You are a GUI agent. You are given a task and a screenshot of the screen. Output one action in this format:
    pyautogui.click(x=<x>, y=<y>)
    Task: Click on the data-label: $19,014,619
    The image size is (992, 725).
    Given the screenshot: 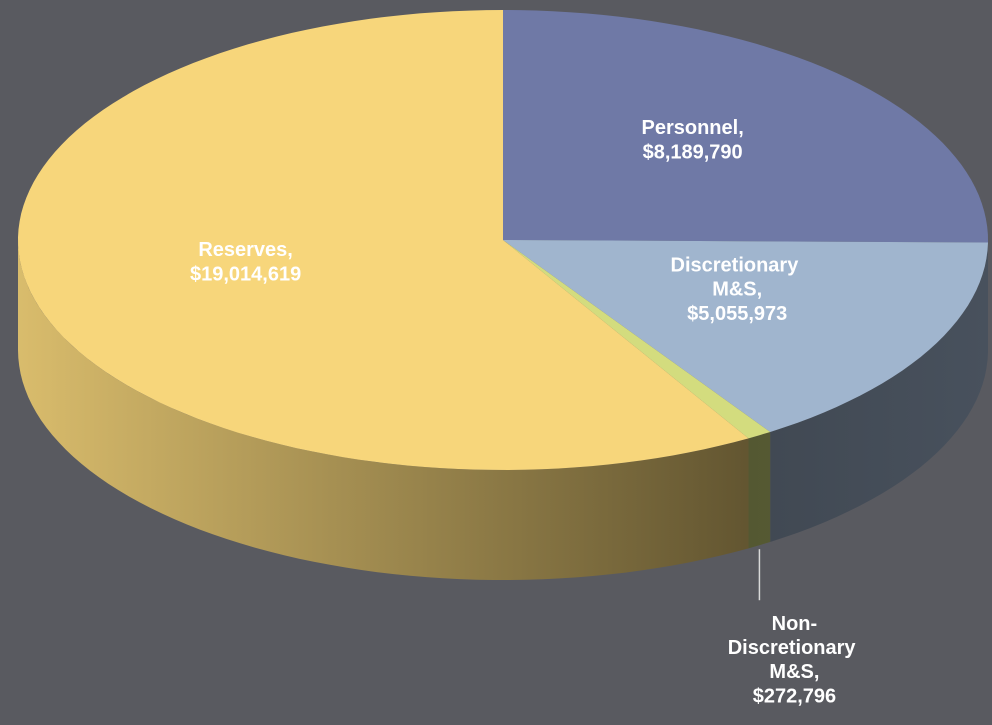 What is the action you would take?
    pyautogui.click(x=245, y=274)
    